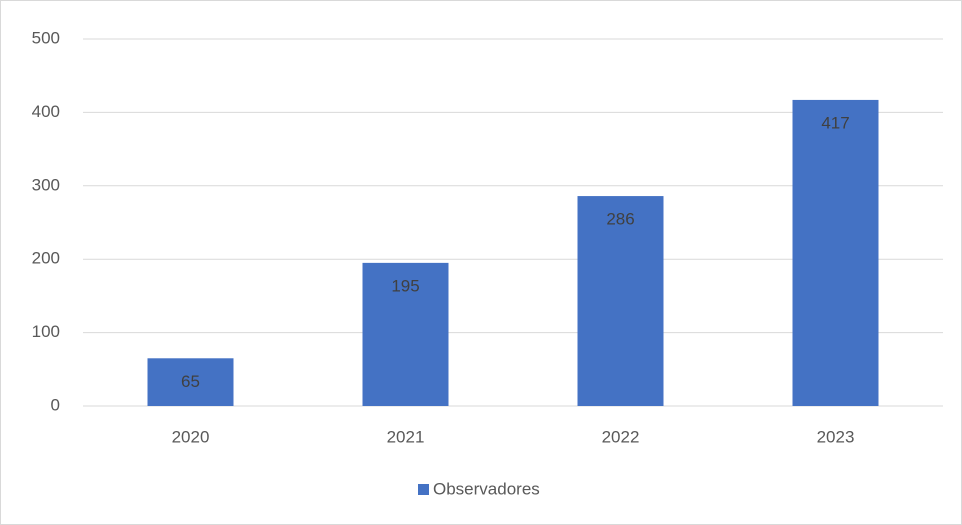 The width and height of the screenshot is (962, 525). Describe the element at coordinates (55, 404) in the screenshot. I see `y-tick-label: 0` at that location.